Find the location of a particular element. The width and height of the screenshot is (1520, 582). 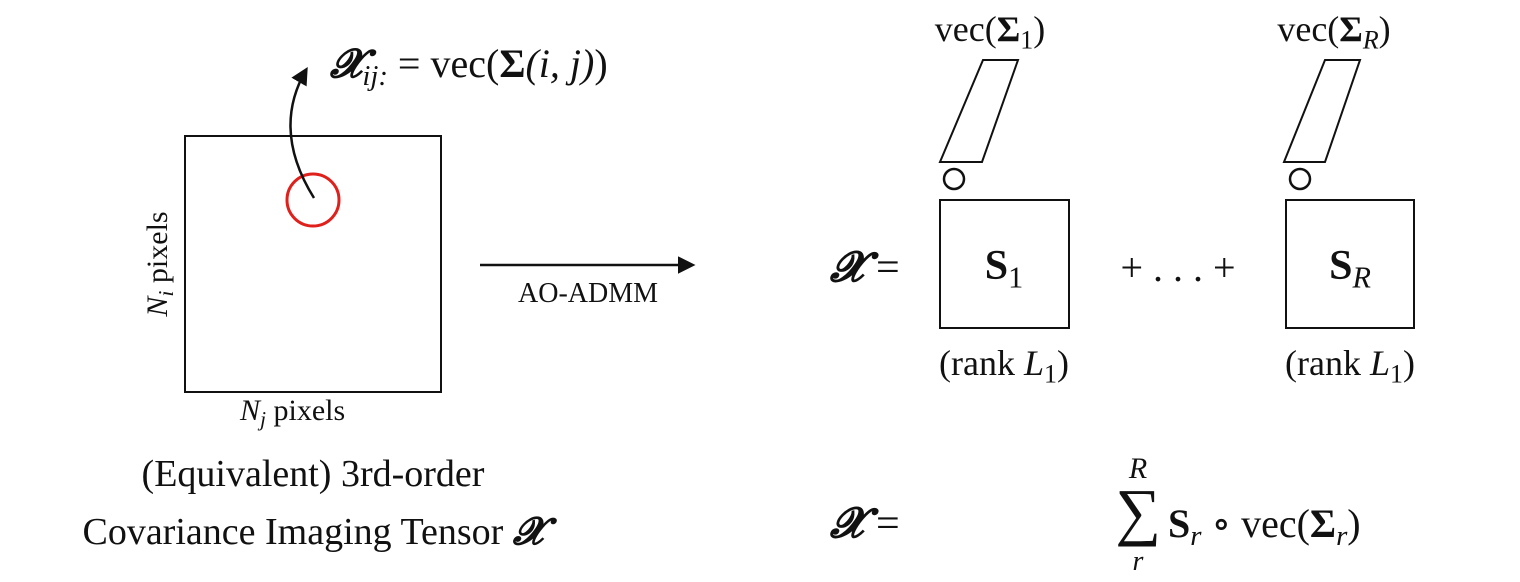

sum-lhs: 𝓧 = is located at coordinates (865, 524).